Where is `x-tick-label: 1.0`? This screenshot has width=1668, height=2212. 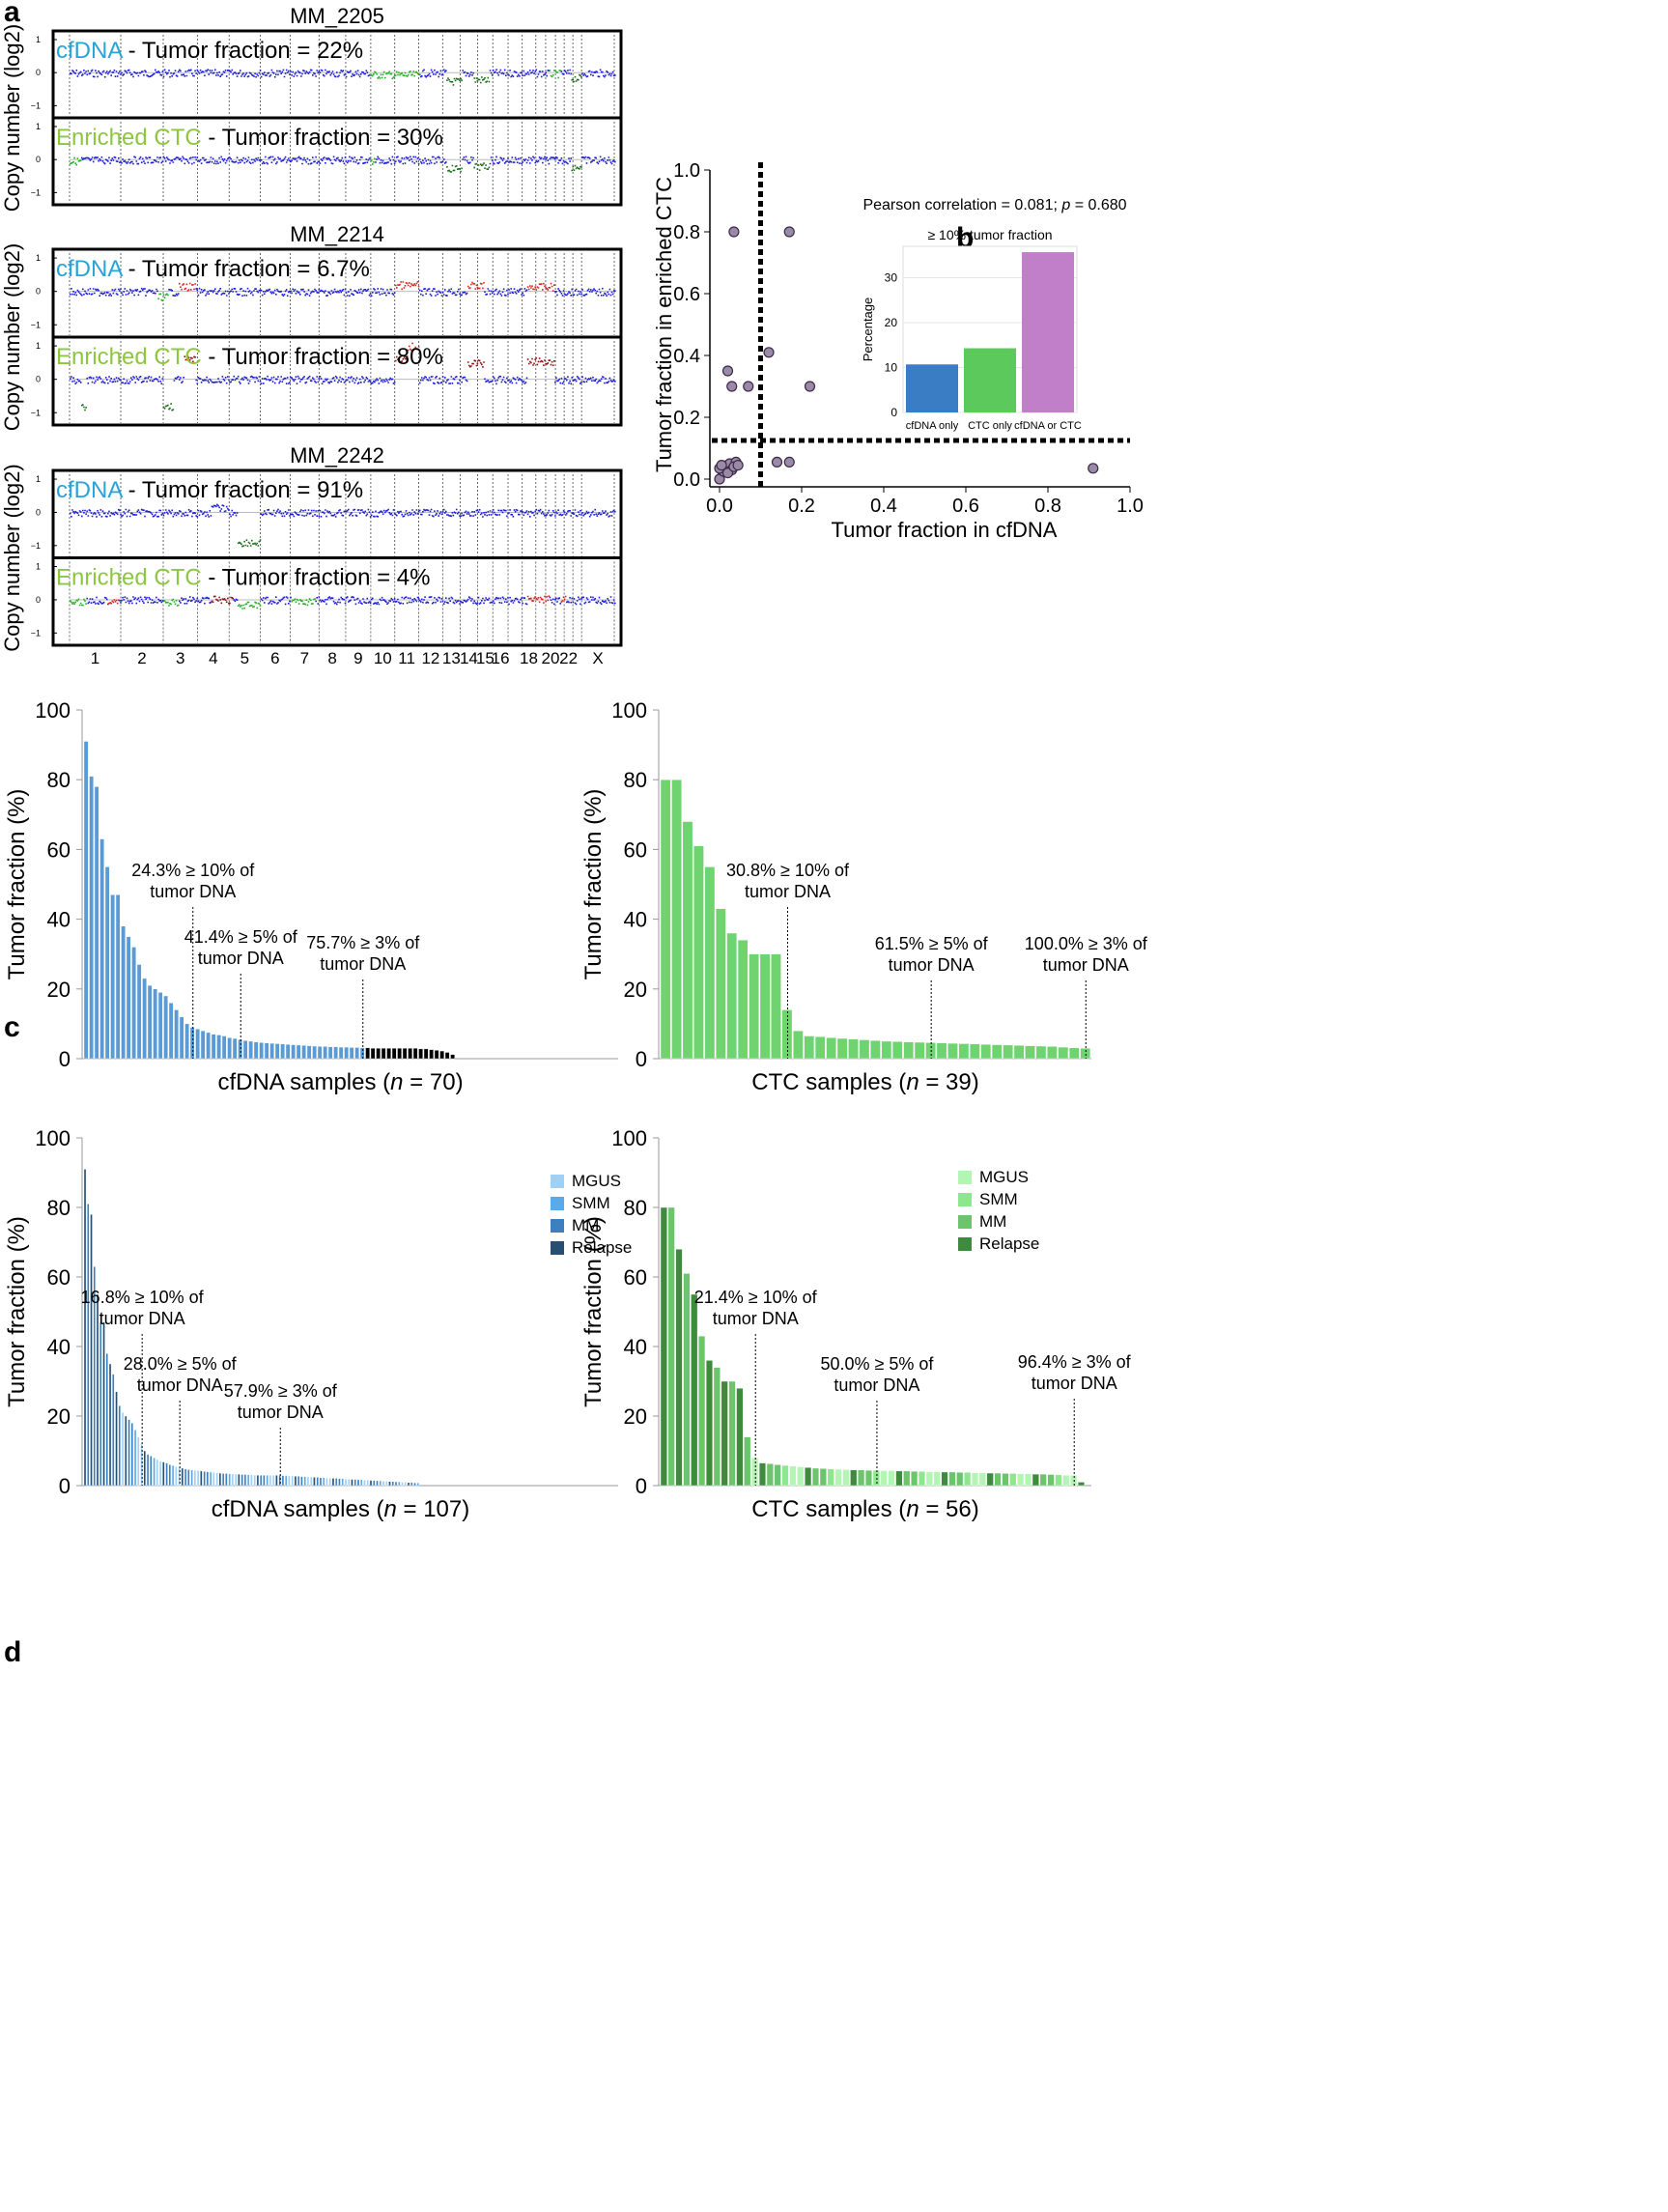 x-tick-label: 1.0 is located at coordinates (1130, 506).